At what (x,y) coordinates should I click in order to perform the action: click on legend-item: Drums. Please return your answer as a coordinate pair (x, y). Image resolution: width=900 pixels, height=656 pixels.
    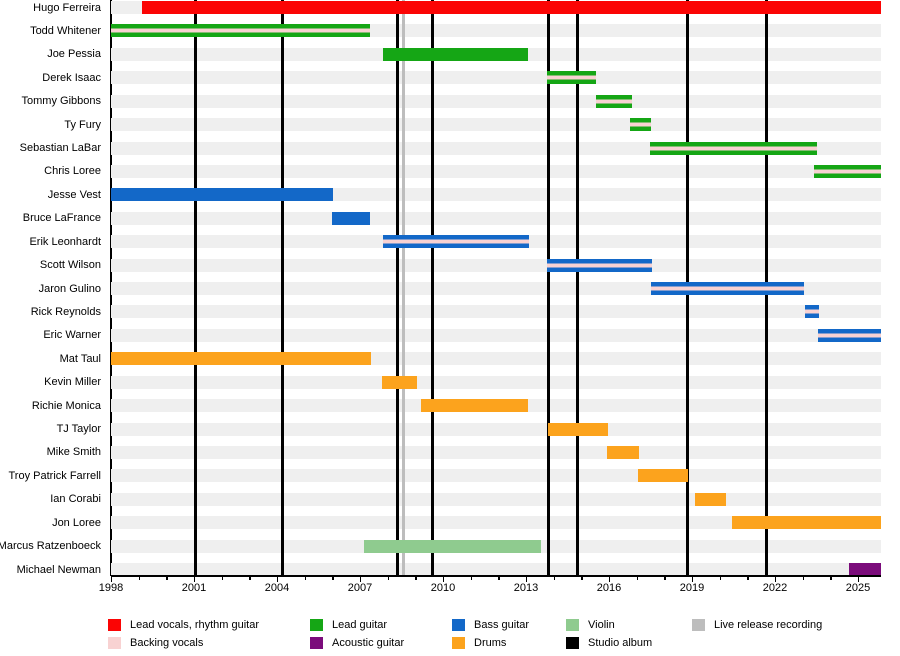
    Looking at the image, I should click on (479, 643).